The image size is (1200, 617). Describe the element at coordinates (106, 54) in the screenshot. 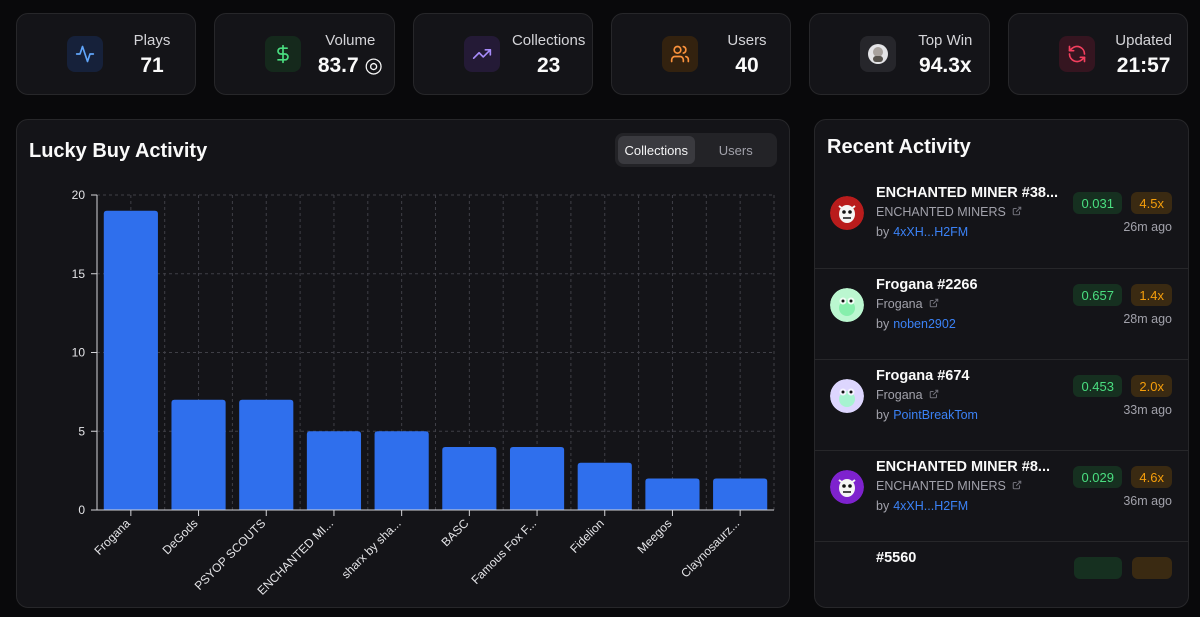

I see `stat-card-plays: Plays 71` at that location.